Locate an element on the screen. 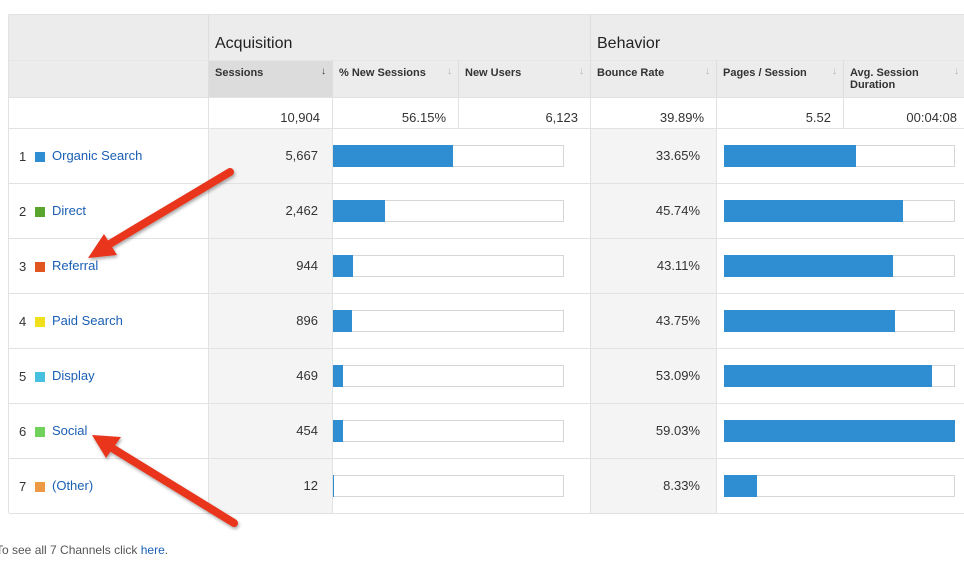 The width and height of the screenshot is (964, 582). row-rank: 6 is located at coordinates (23, 431).